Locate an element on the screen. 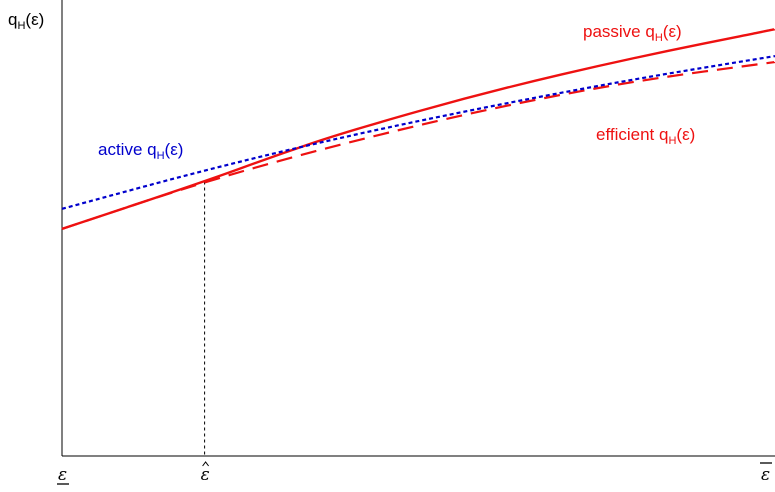 This screenshot has height=492, width=775. passive-label: passive qH(ε) is located at coordinates (632, 33).